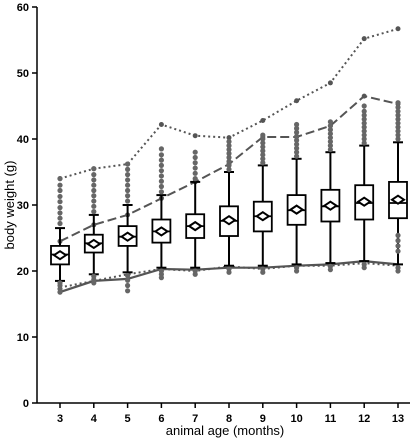 The width and height of the screenshot is (414, 440). What do you see at coordinates (225, 430) in the screenshot?
I see `x-axis-title: animal age (months)` at bounding box center [225, 430].